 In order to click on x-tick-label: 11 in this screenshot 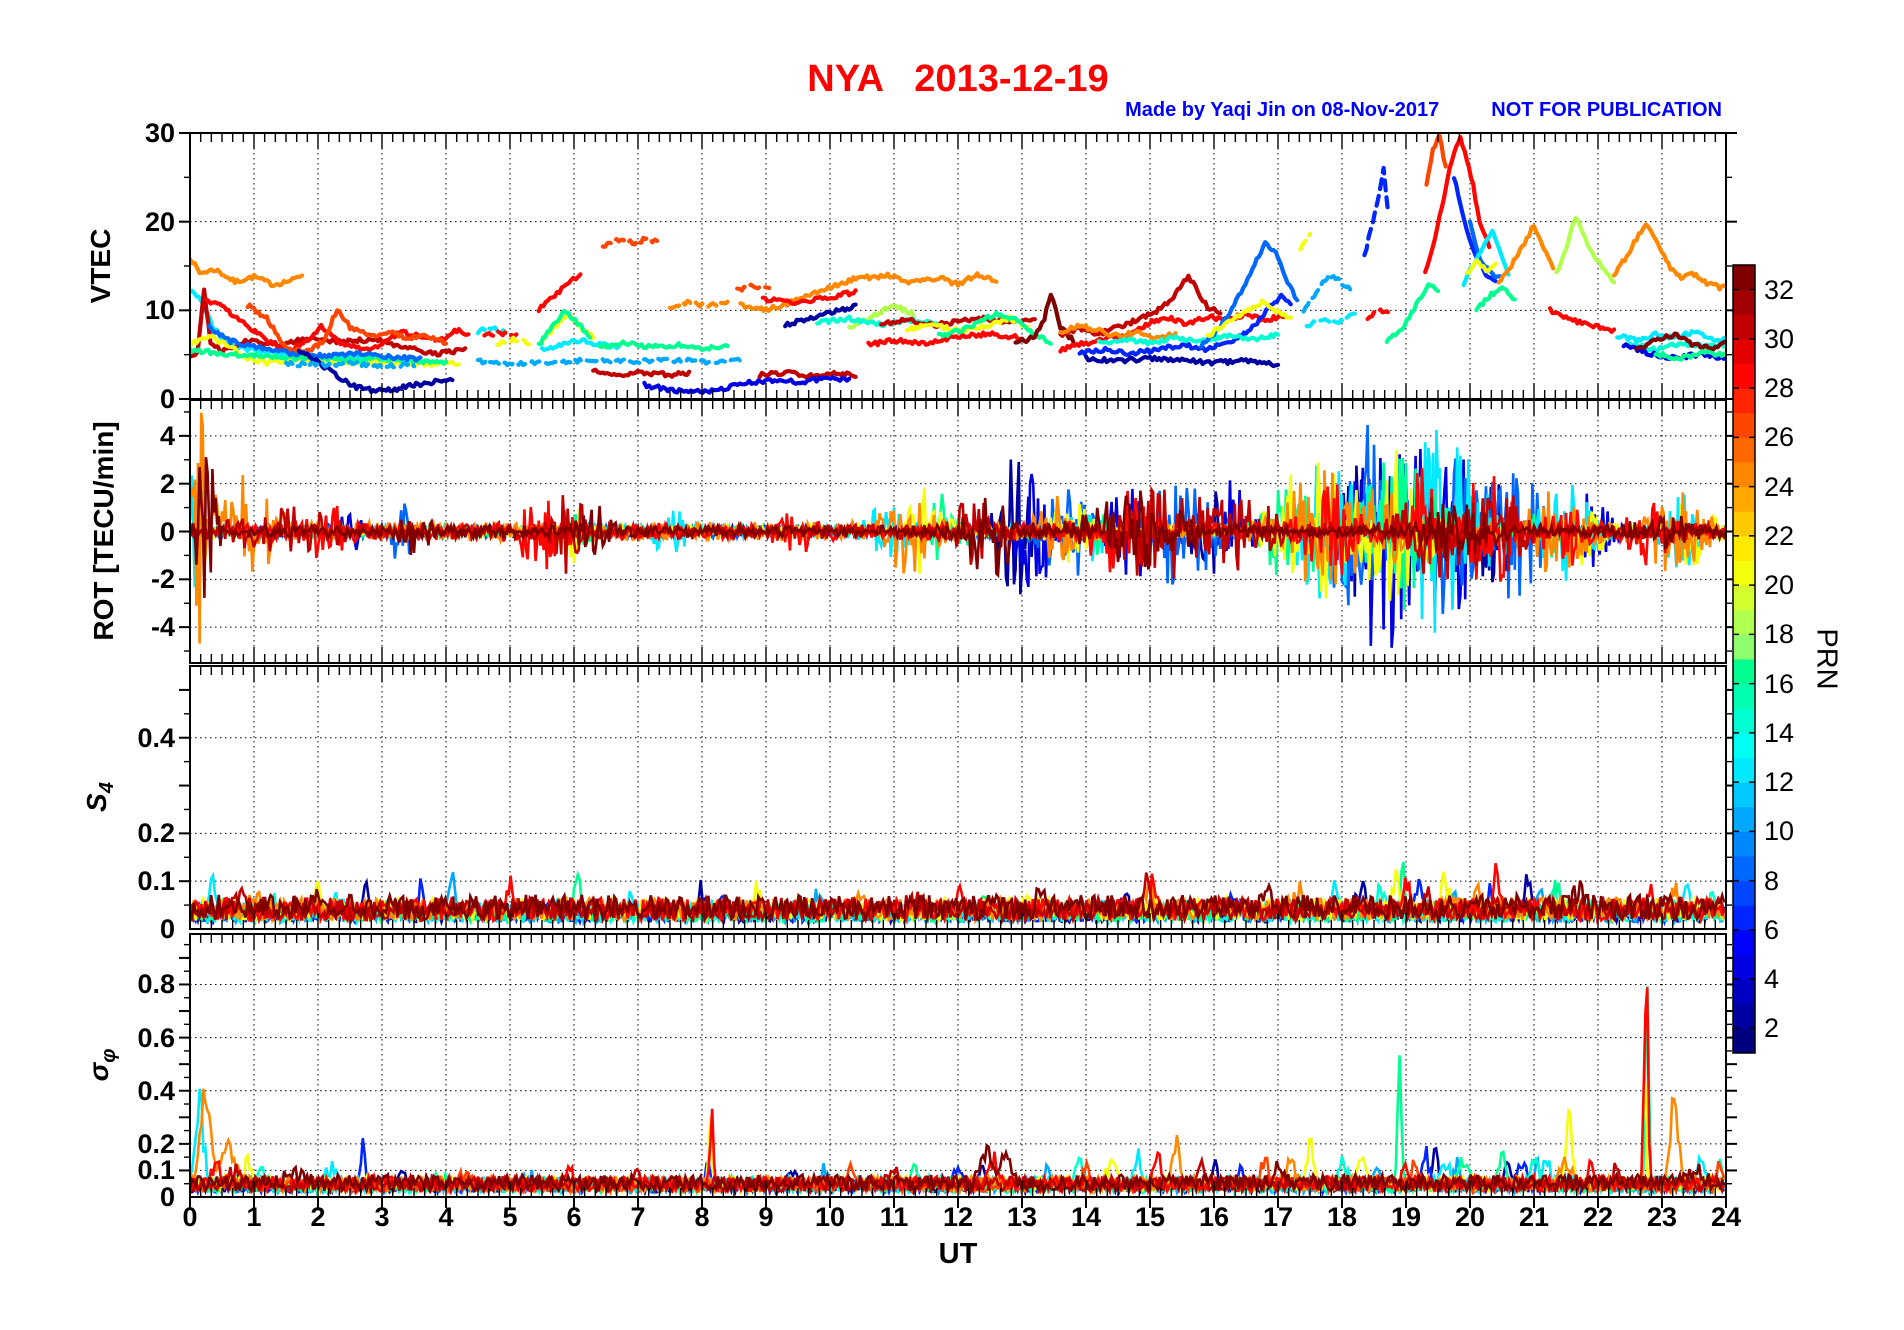, I will do `click(894, 1217)`.